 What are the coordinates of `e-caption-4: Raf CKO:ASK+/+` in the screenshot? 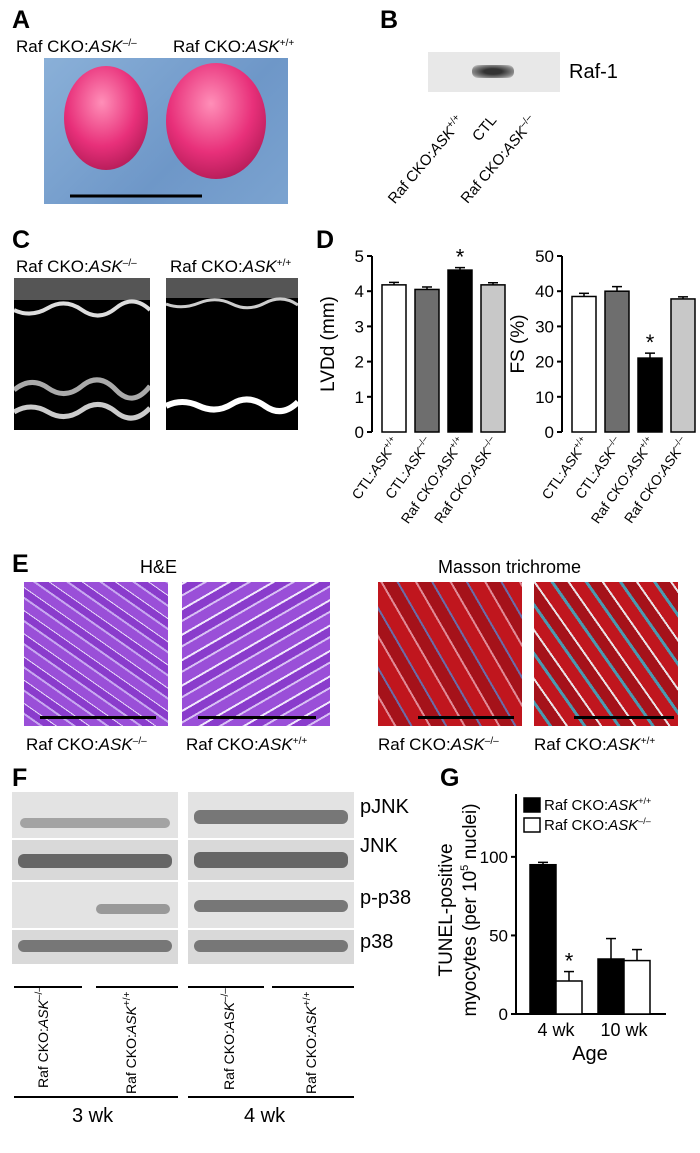 It's located at (595, 744).